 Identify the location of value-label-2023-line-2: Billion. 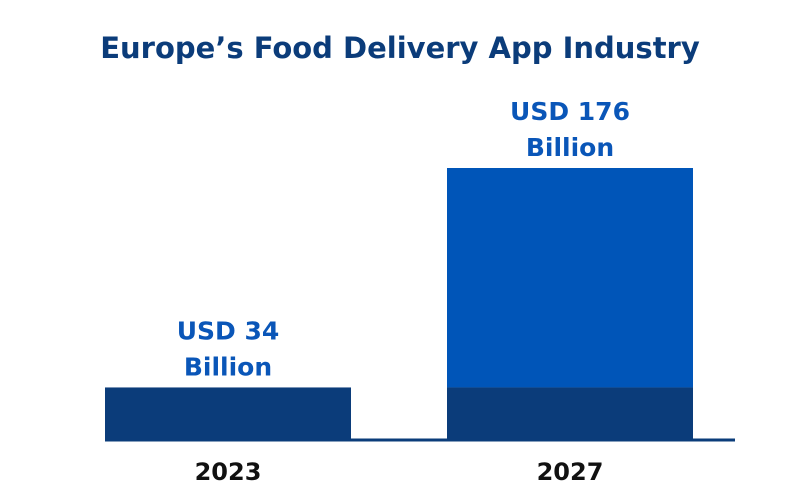
(228, 366).